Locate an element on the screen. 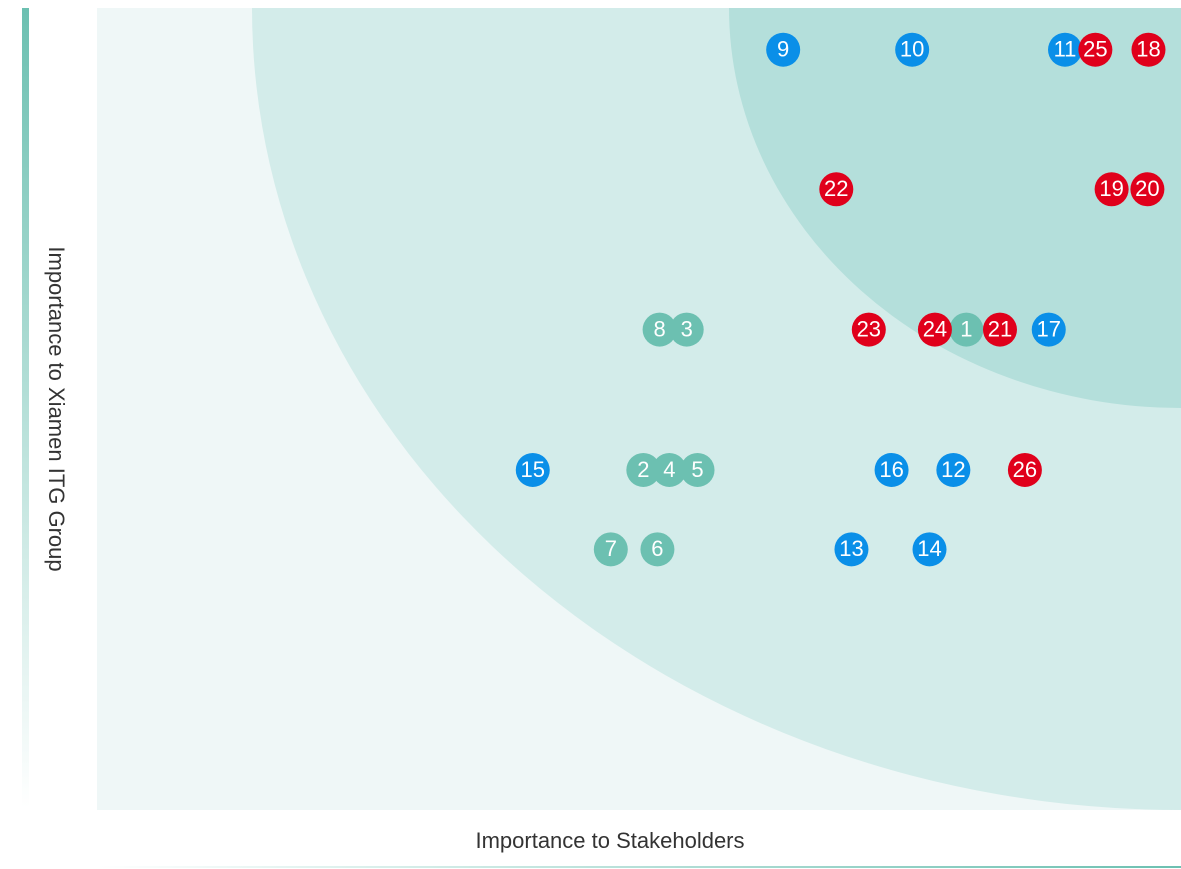  point-label: 1 is located at coordinates (966, 328).